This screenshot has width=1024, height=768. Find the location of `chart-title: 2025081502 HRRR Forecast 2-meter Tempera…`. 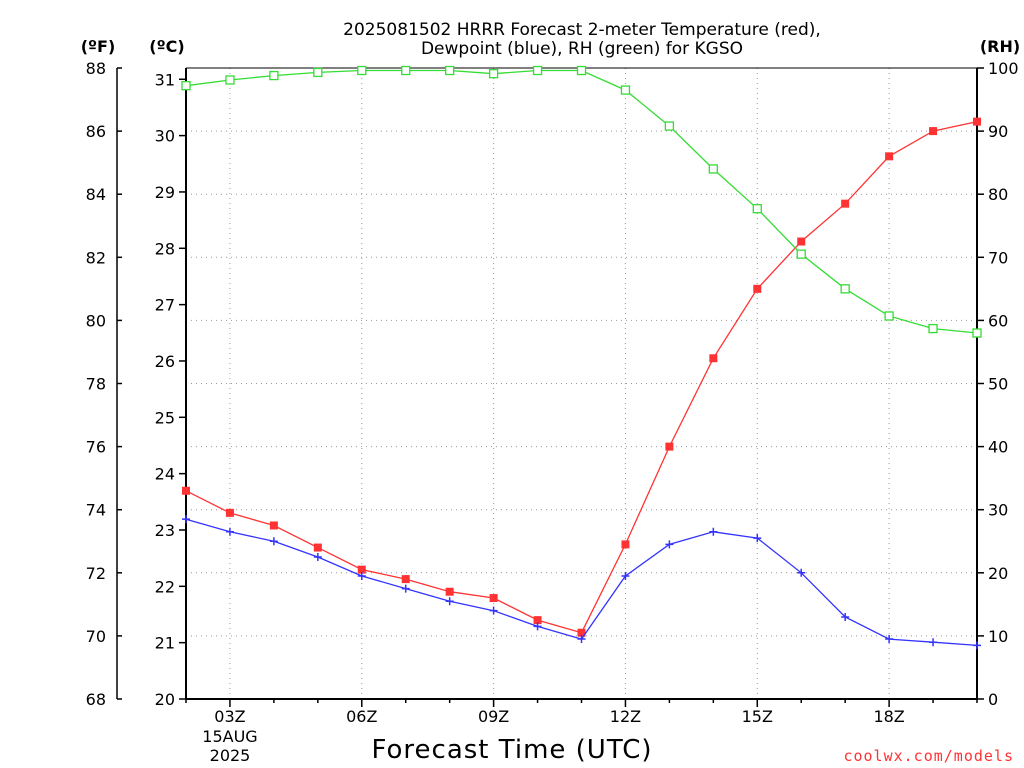

chart-title: 2025081502 HRRR Forecast 2-meter Tempera… is located at coordinates (582, 30).